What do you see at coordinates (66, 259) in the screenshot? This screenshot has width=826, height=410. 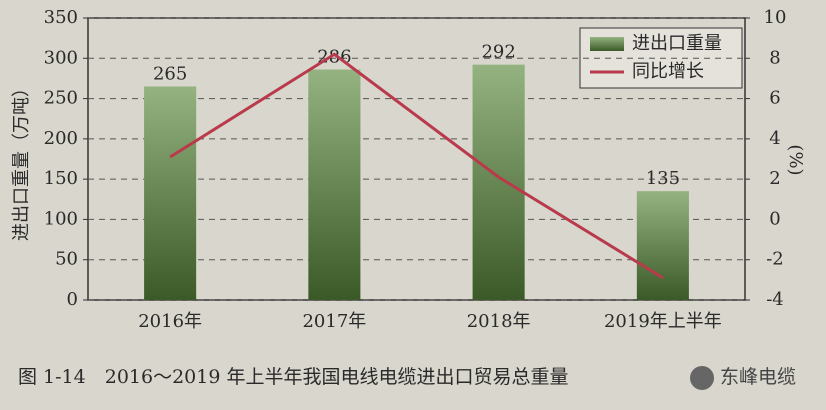 I see `y-tick-label: 50` at bounding box center [66, 259].